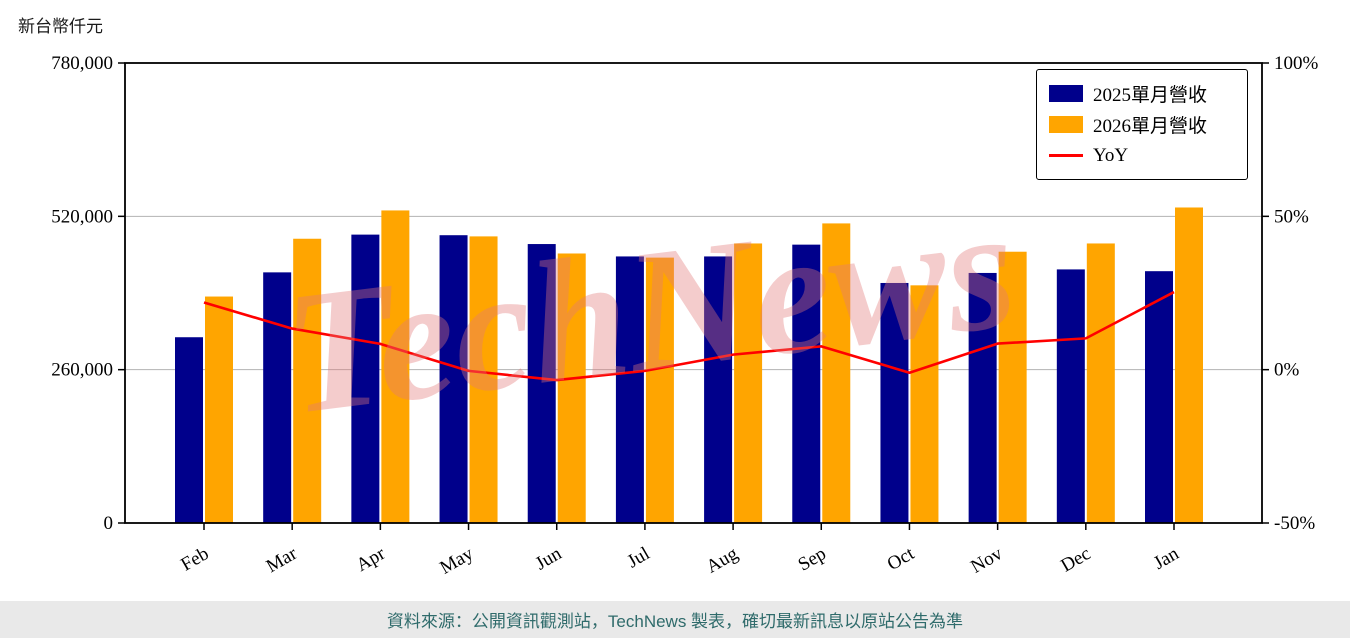 The height and width of the screenshot is (638, 1350). I want to click on x-axis-tick-label: Aug, so click(722, 560).